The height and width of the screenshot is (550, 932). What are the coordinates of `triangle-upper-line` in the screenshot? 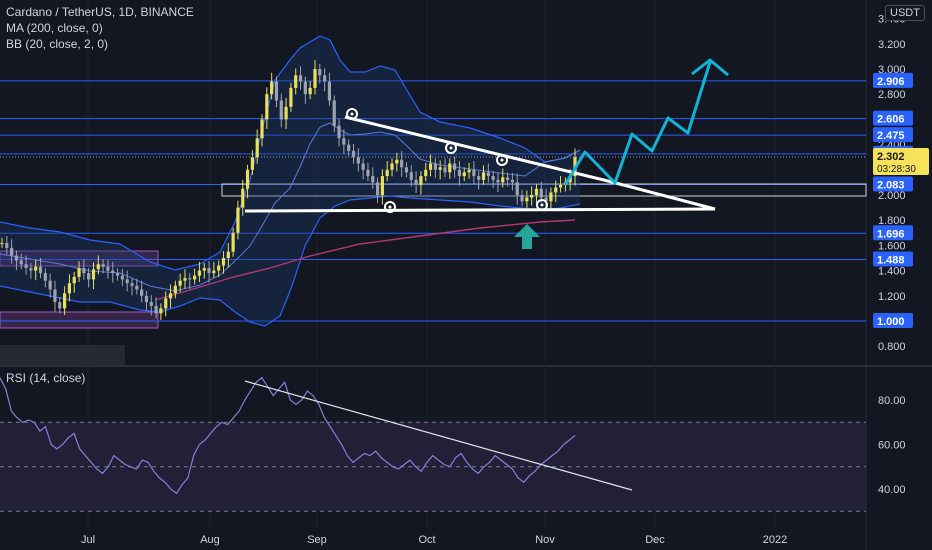 It's located at (478, 149).